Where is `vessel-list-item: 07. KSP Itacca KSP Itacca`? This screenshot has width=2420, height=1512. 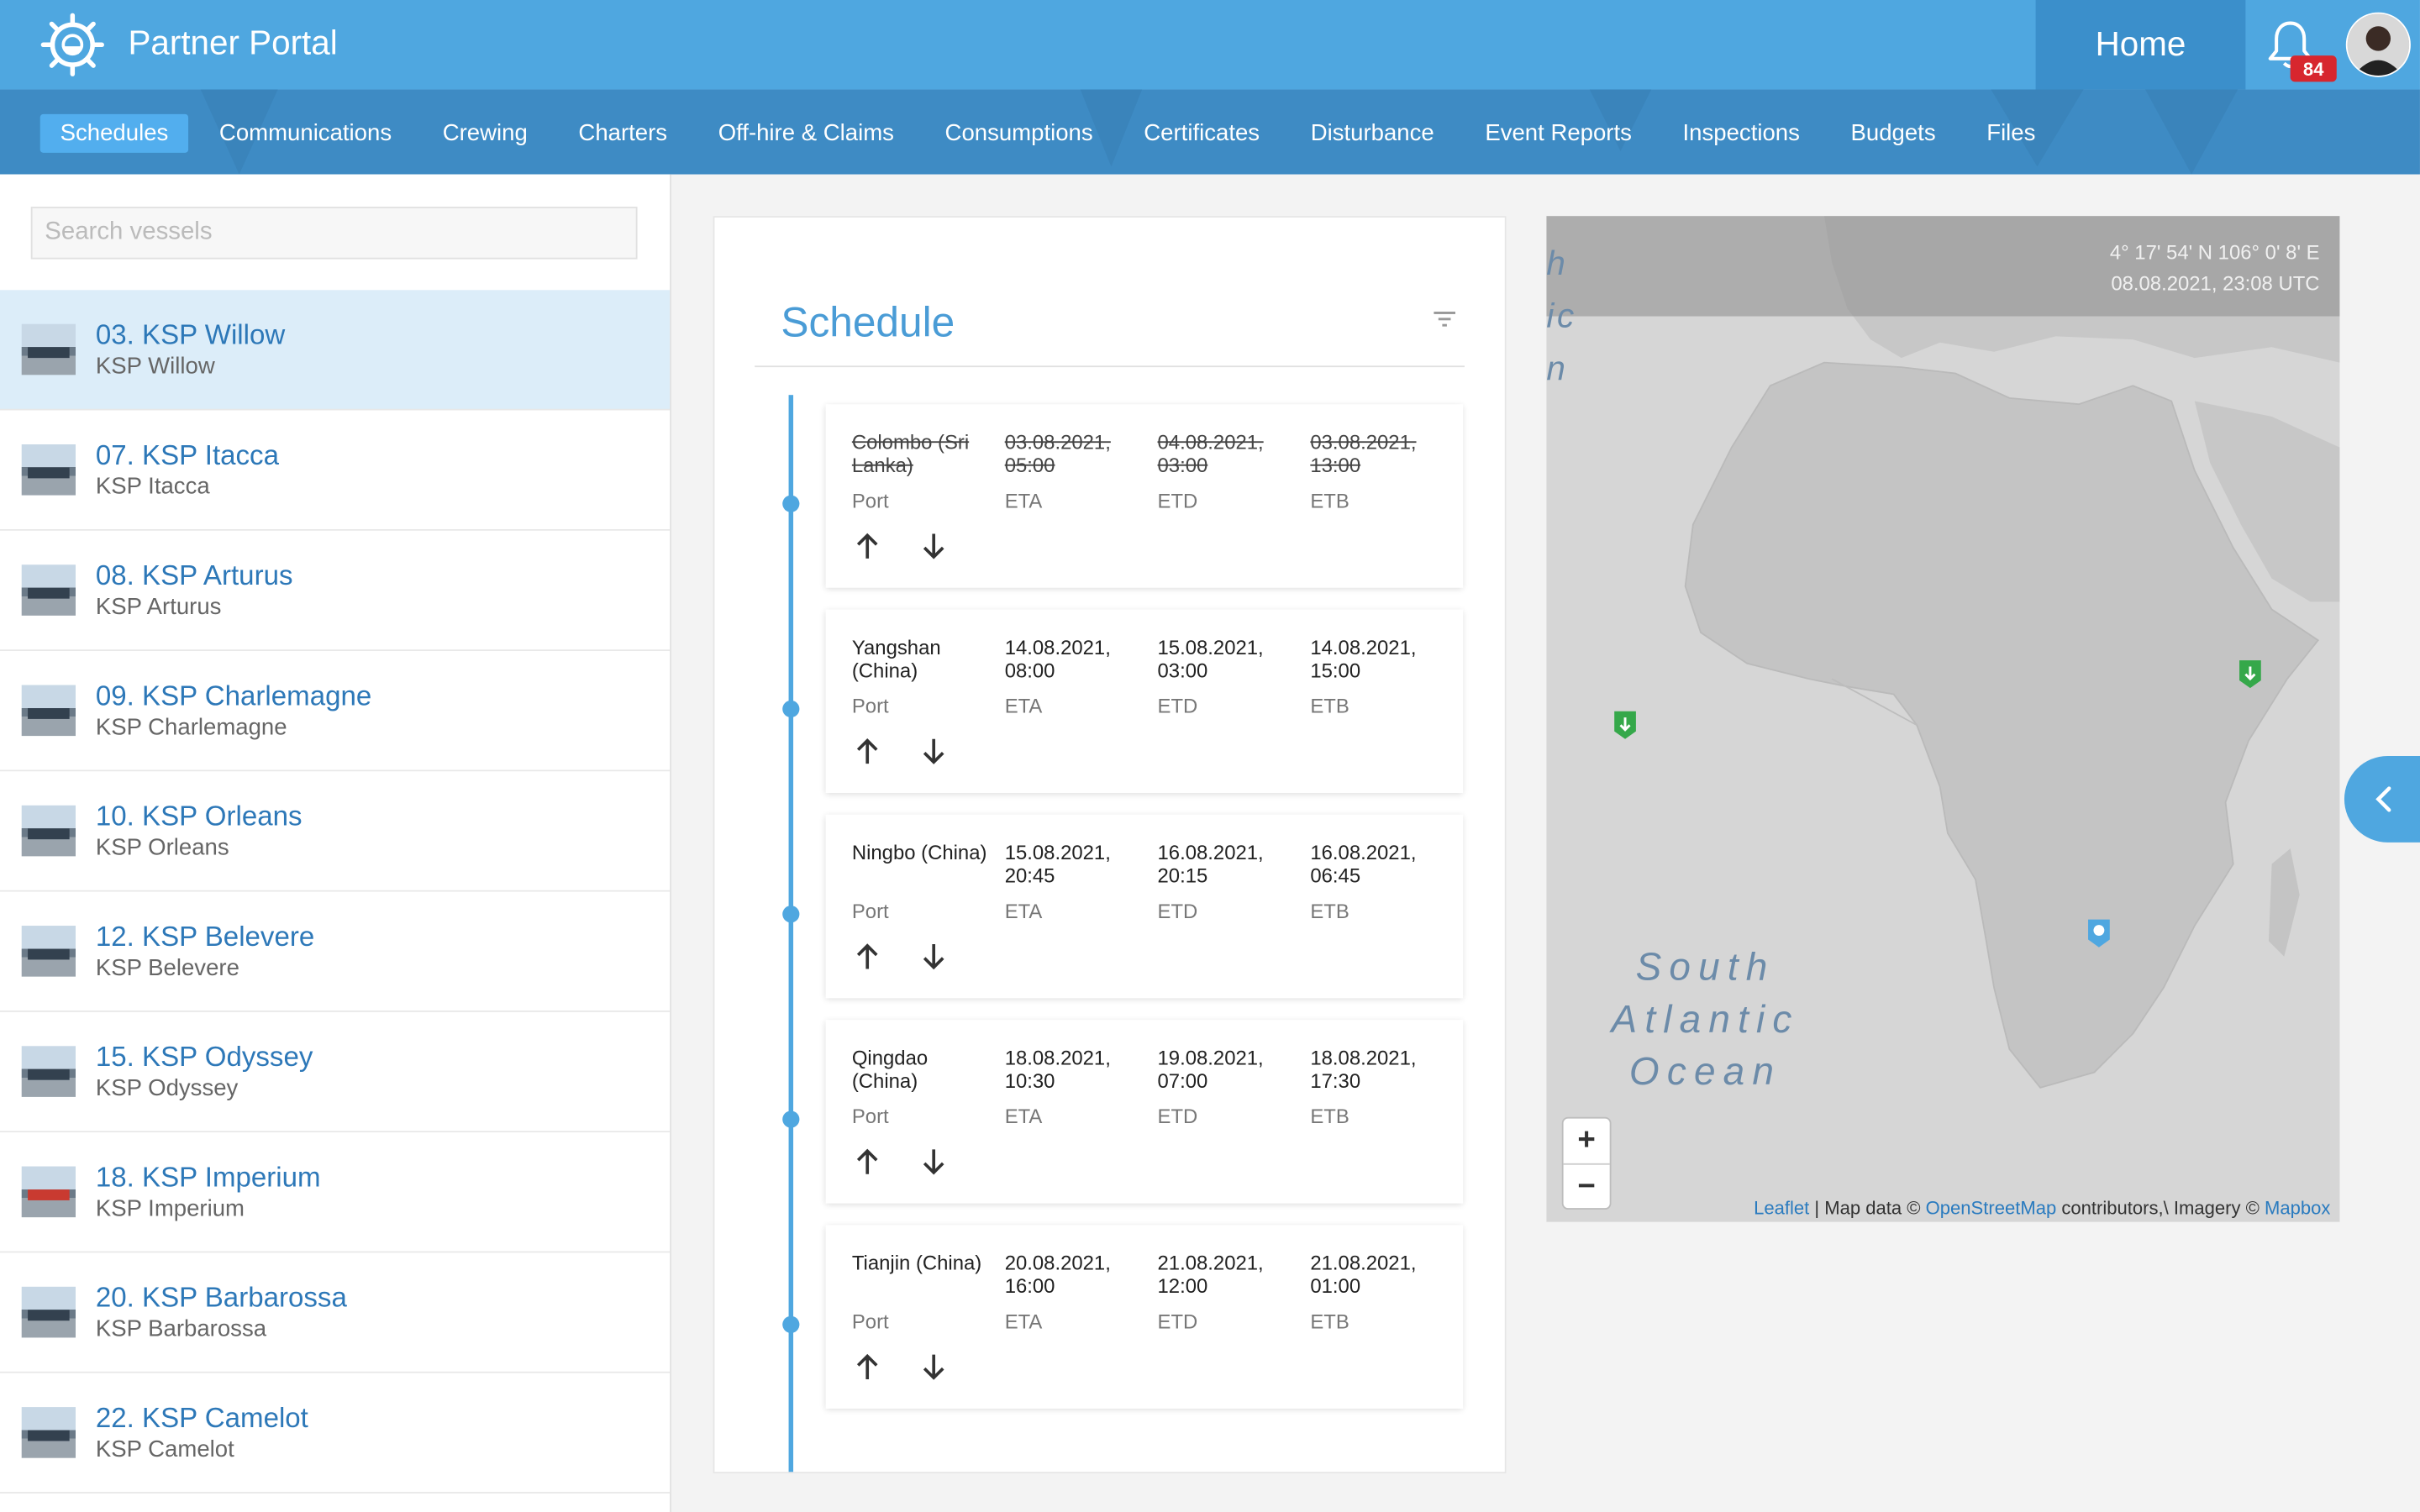 vessel-list-item: 07. KSP Itacca KSP Itacca is located at coordinates (336, 470).